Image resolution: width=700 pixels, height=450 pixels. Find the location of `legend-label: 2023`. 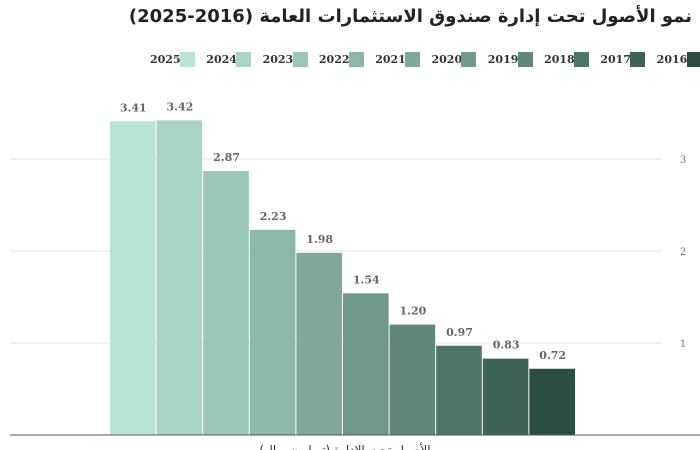

legend-label: 2023 is located at coordinates (278, 59).